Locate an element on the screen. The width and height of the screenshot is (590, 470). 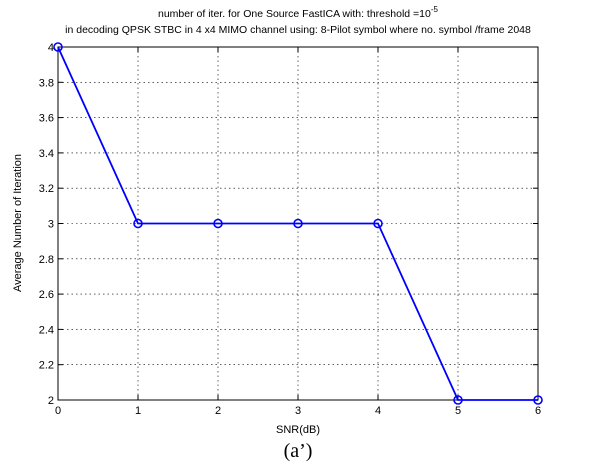
y-tick-label: 3.6 is located at coordinates (46, 119).